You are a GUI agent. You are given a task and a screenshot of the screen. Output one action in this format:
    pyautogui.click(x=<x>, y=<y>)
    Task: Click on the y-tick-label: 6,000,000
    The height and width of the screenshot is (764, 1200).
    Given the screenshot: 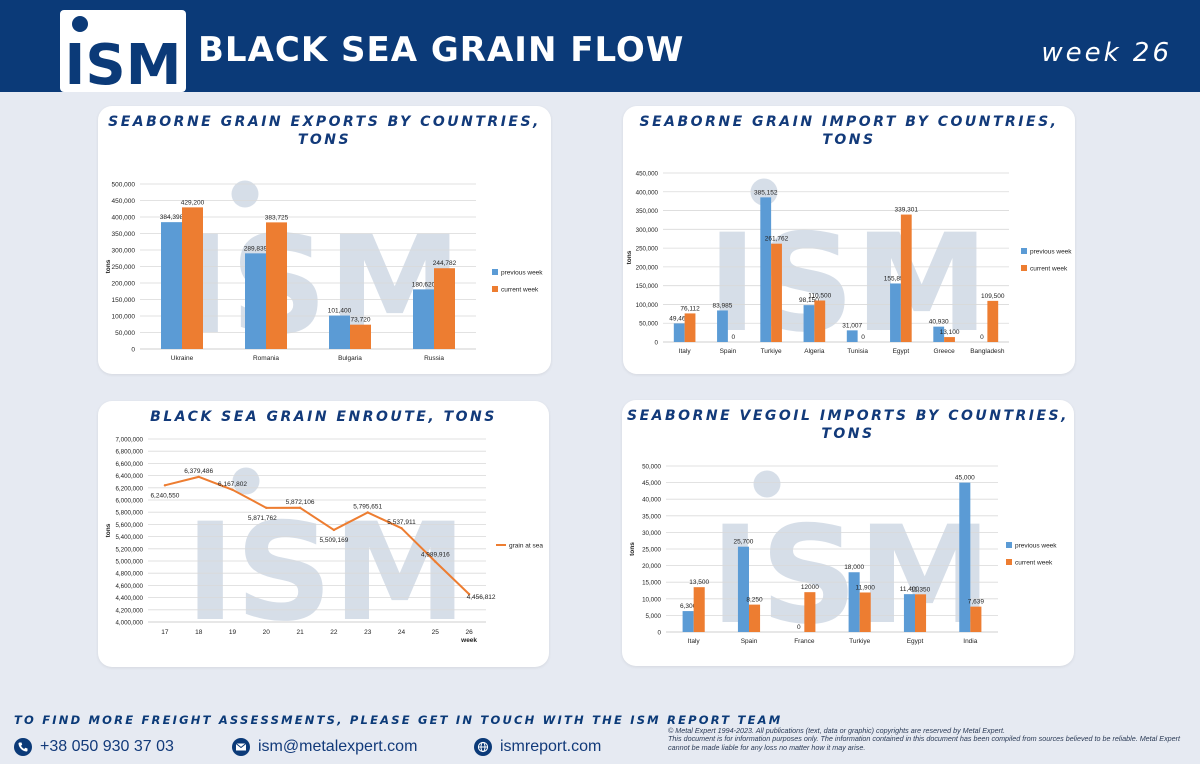 What is the action you would take?
    pyautogui.click(x=129, y=501)
    